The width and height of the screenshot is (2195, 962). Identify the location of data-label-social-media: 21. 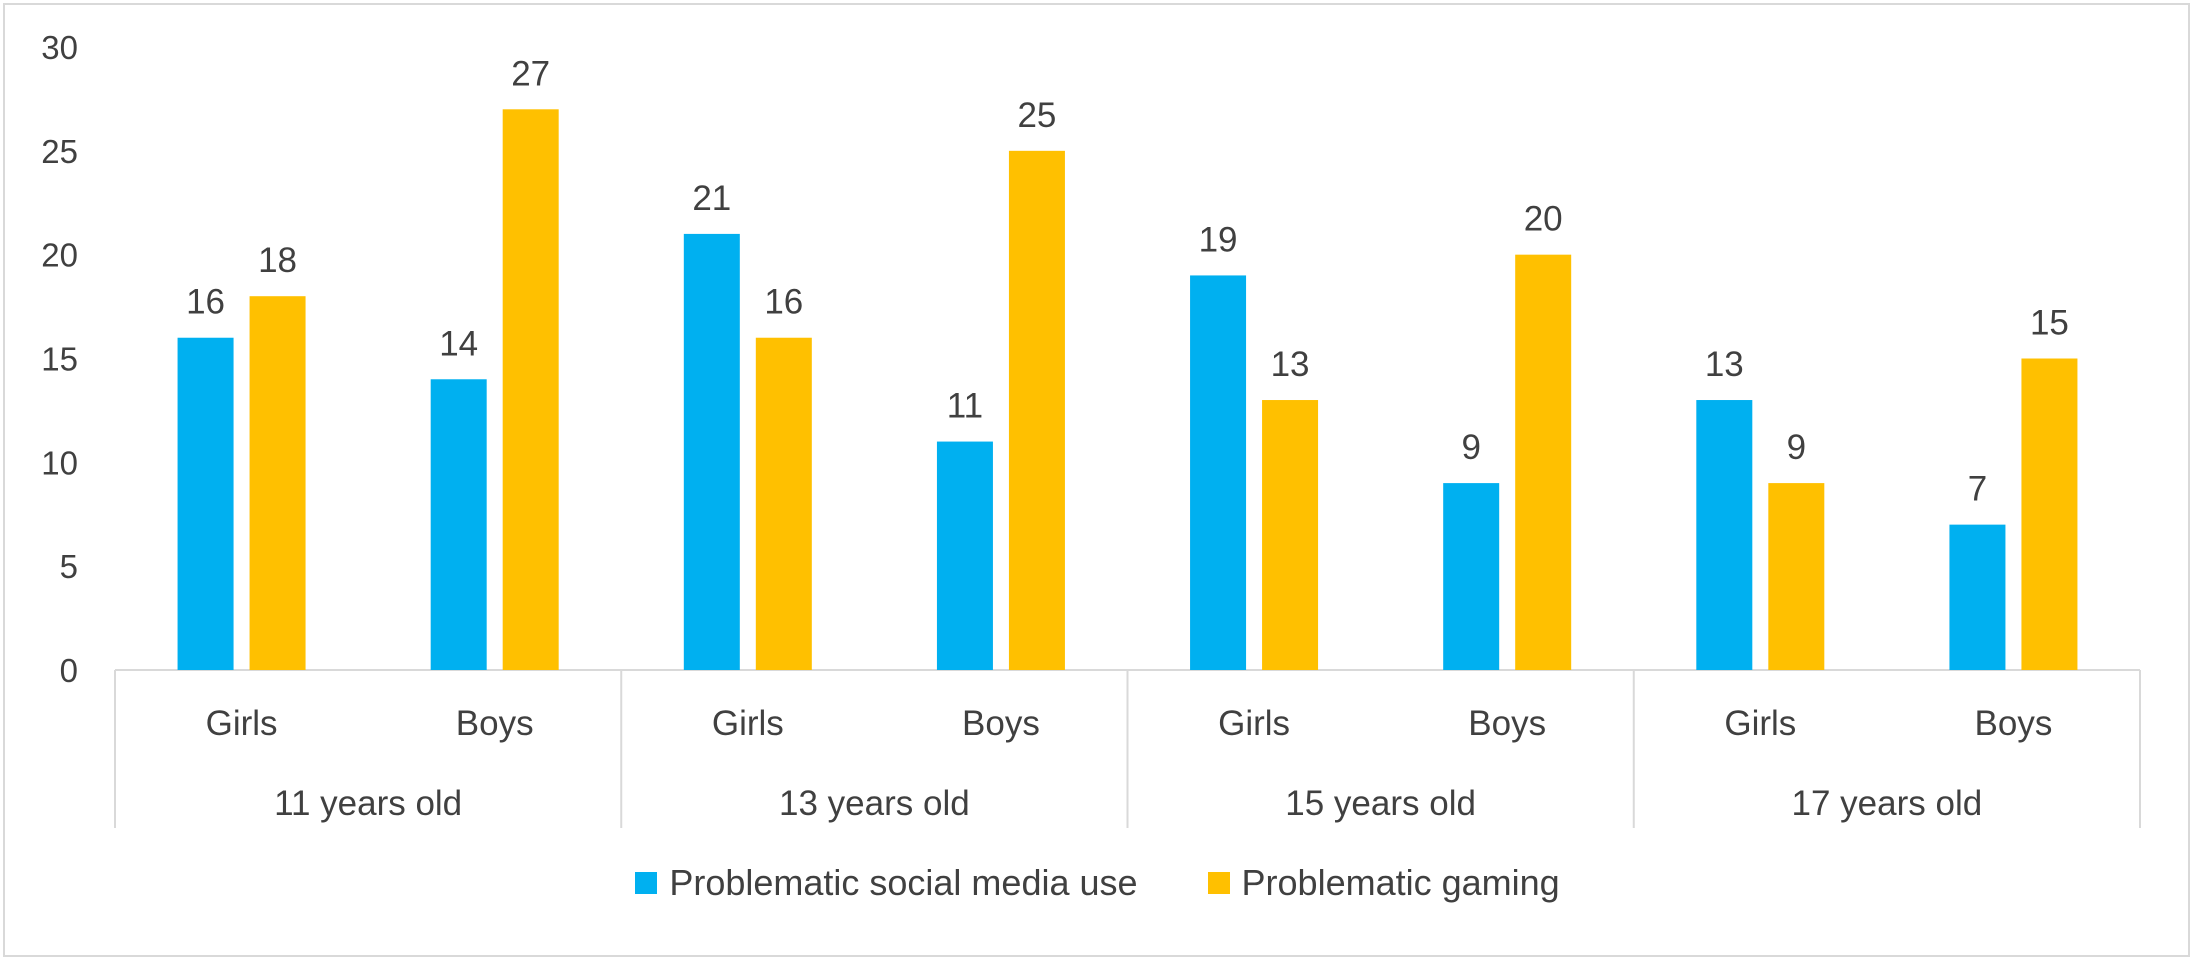
(711, 198).